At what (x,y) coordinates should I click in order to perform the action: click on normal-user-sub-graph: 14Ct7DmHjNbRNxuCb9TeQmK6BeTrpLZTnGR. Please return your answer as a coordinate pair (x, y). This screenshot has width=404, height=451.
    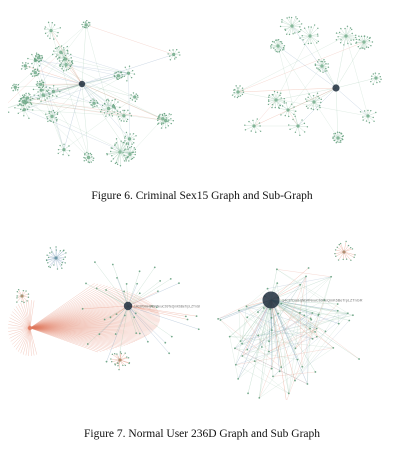
    Looking at the image, I should click on (290, 320).